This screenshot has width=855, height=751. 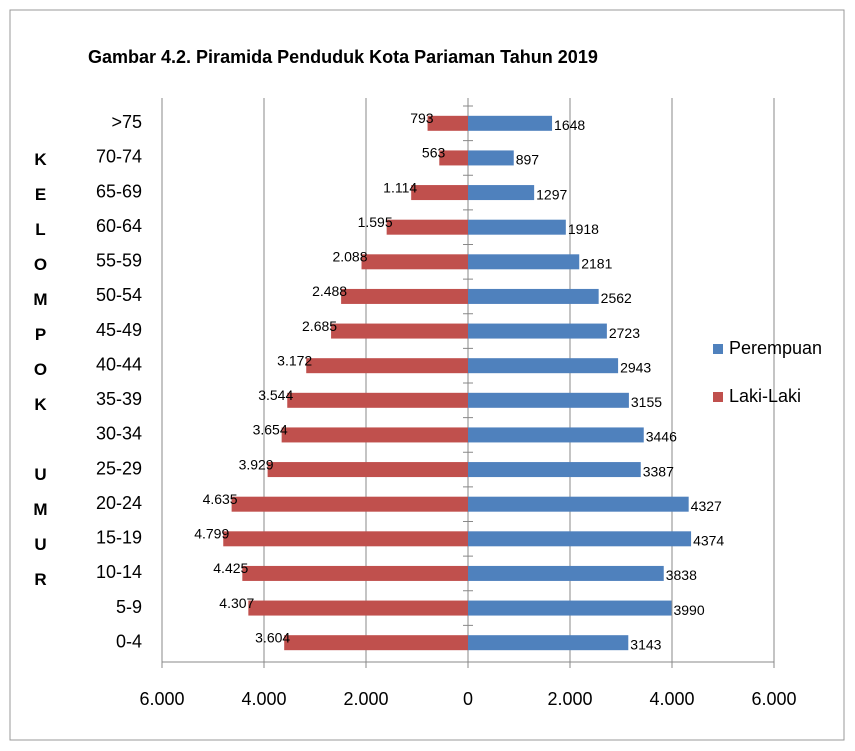 I want to click on y-axis-label: KELOMPOK UMUR, so click(x=40, y=377).